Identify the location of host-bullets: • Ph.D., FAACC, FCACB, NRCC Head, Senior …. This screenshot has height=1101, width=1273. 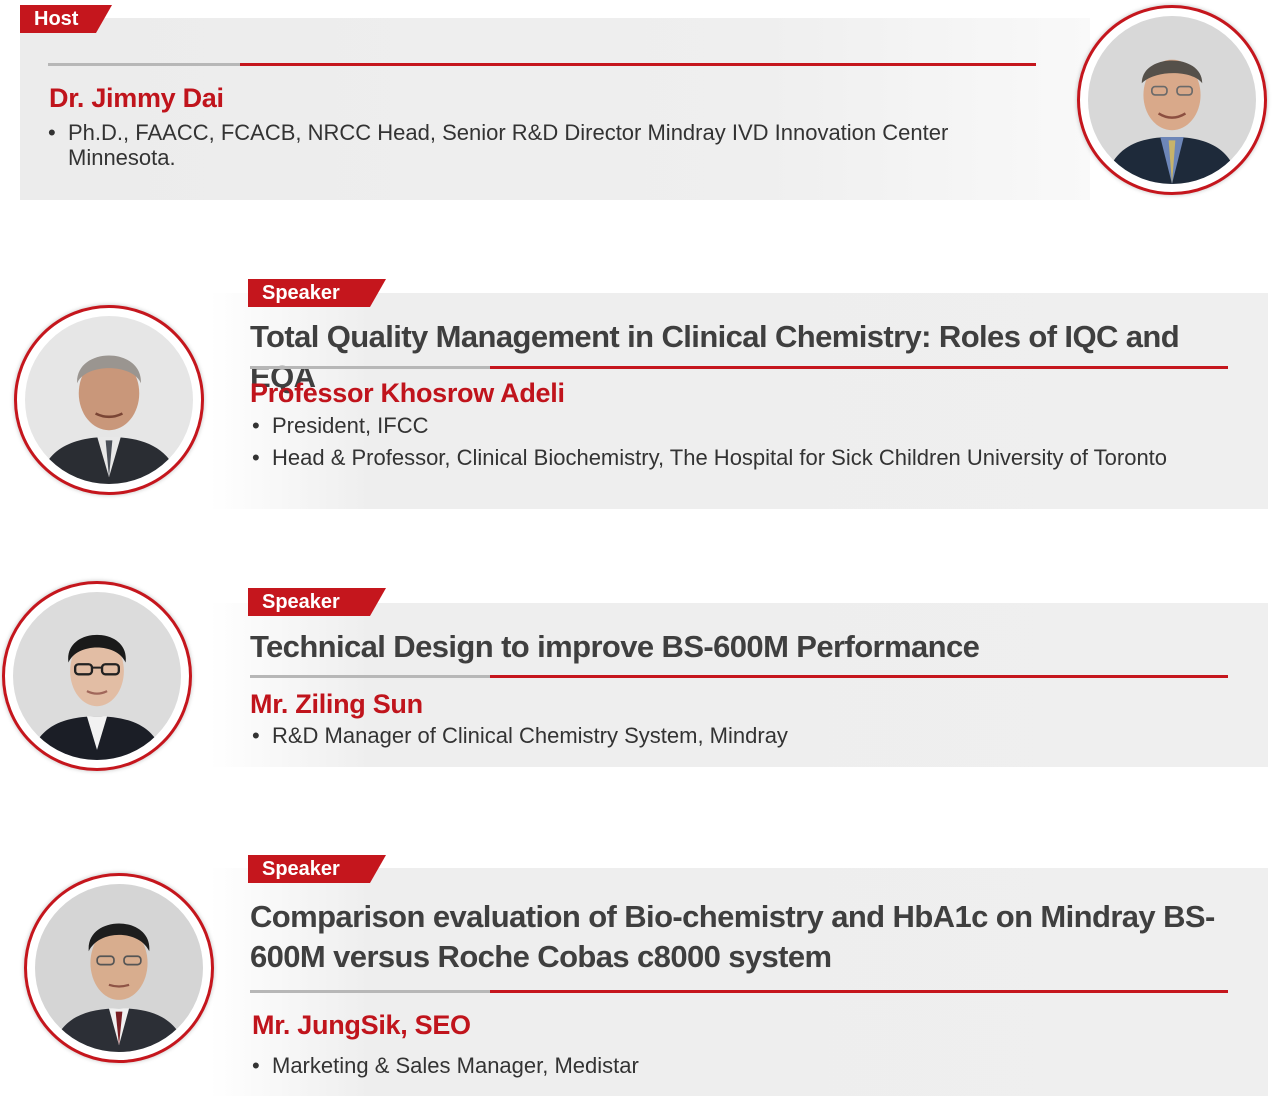
(508, 148).